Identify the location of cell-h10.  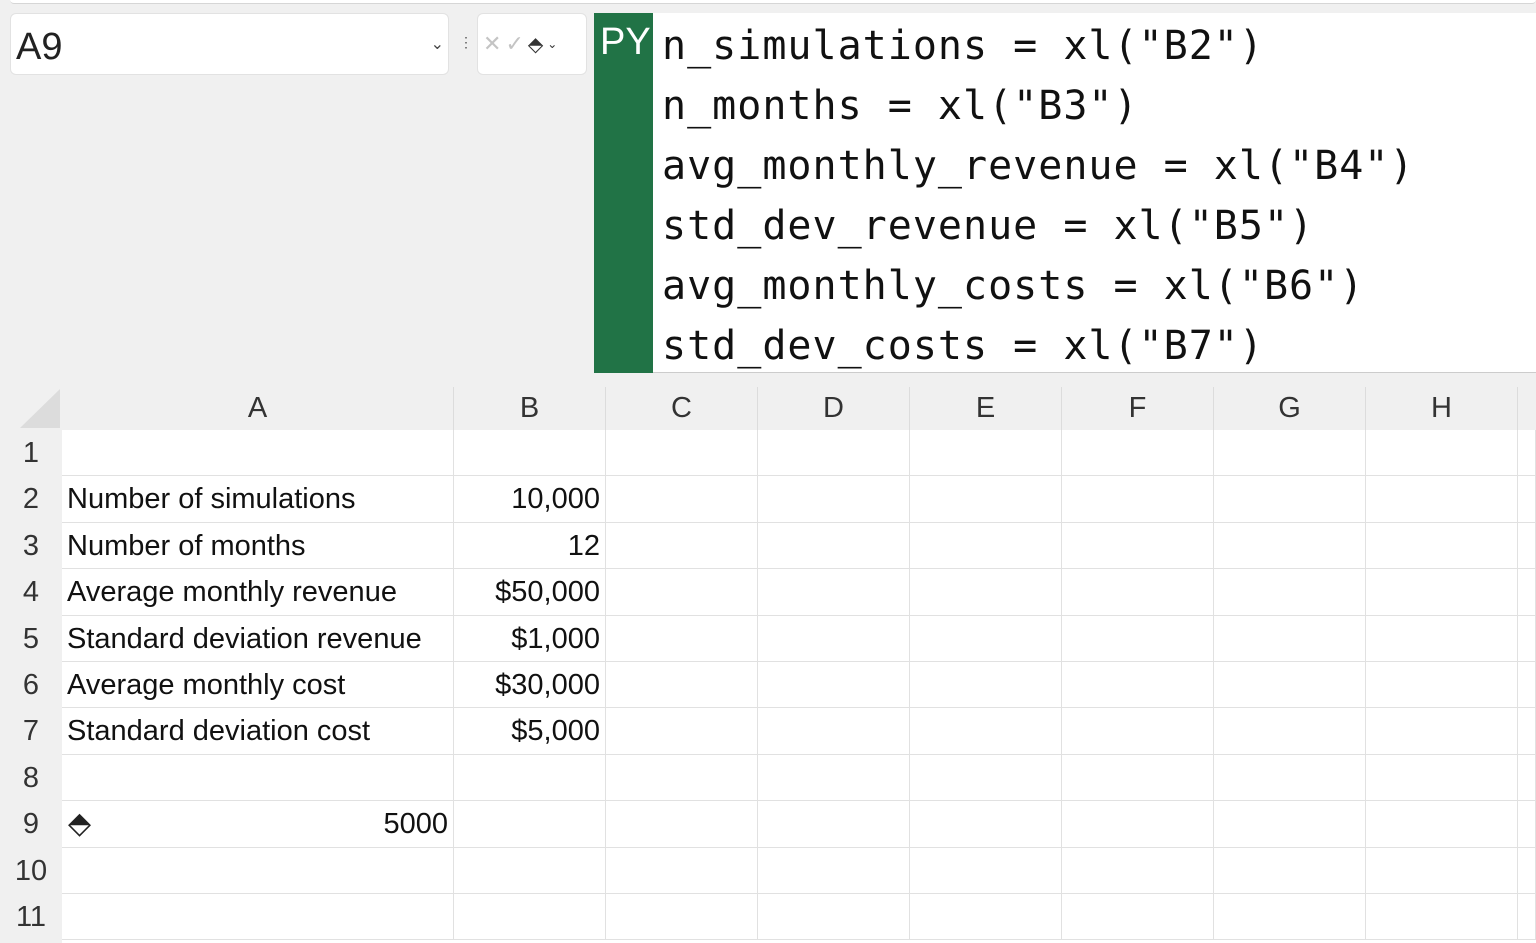
(1442, 870).